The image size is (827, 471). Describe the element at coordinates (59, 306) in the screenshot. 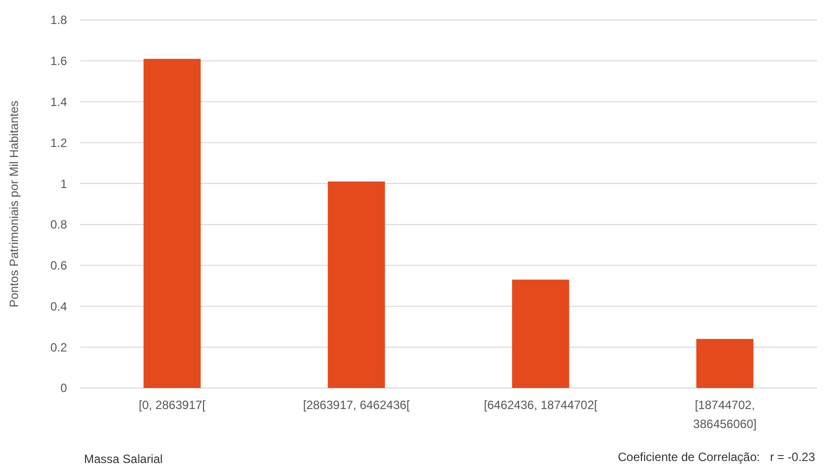

I see `y-tick-label: 0.4` at that location.